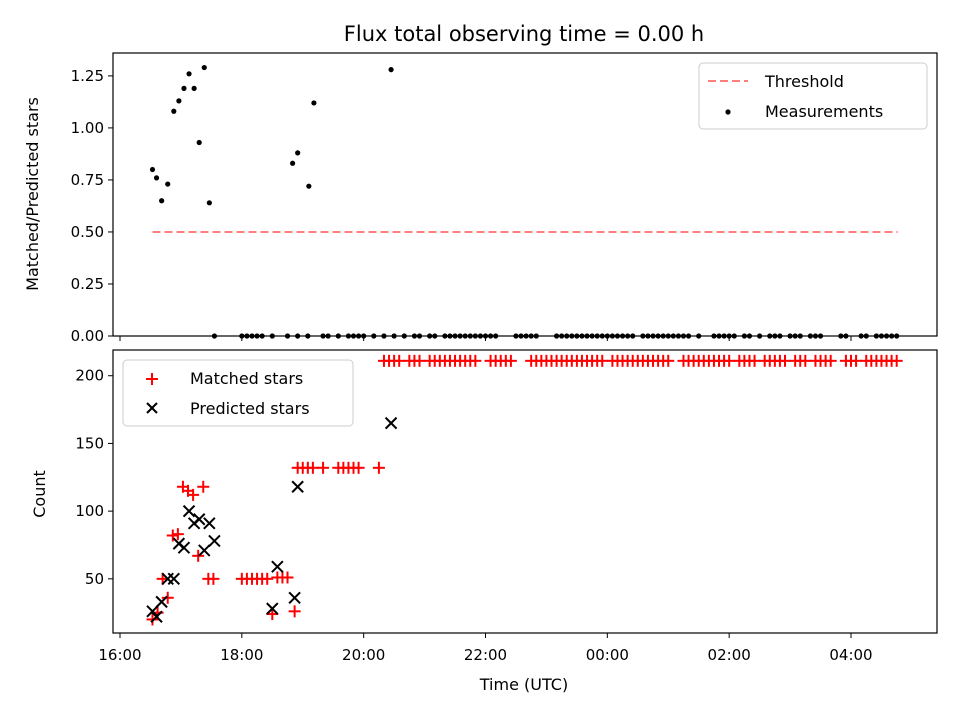 The image size is (960, 720). I want to click on top-y-tick-label: 1.25, so click(87, 76).